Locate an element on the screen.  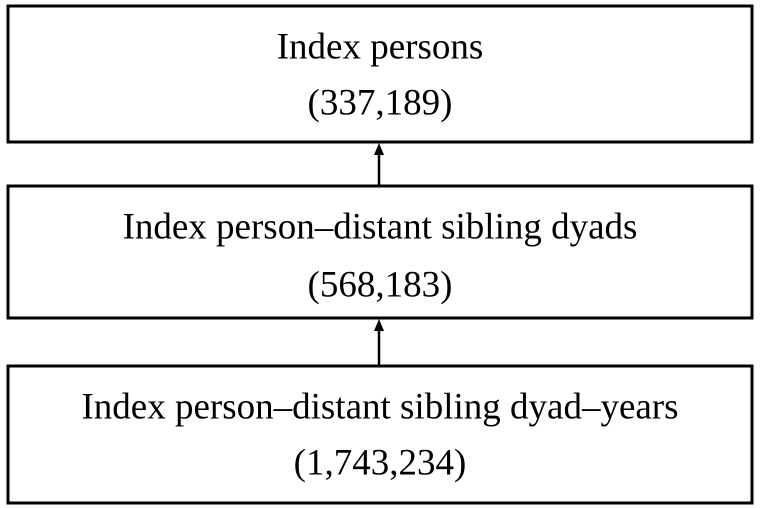
node-count: (568,183) is located at coordinates (380, 284).